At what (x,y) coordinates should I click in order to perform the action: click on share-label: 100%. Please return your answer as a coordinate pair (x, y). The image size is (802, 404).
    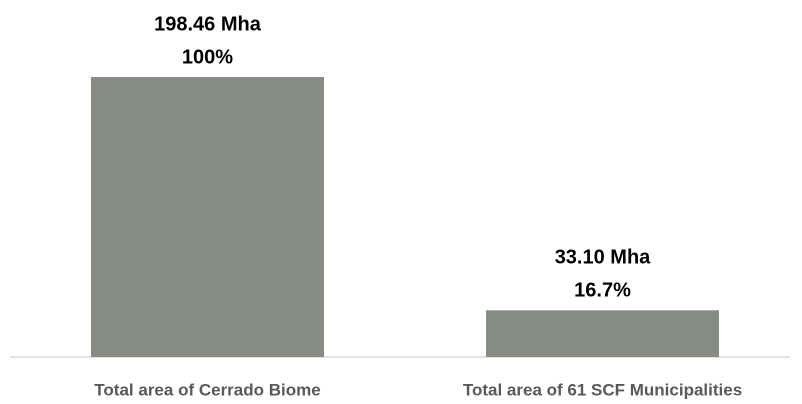
    Looking at the image, I should click on (207, 57).